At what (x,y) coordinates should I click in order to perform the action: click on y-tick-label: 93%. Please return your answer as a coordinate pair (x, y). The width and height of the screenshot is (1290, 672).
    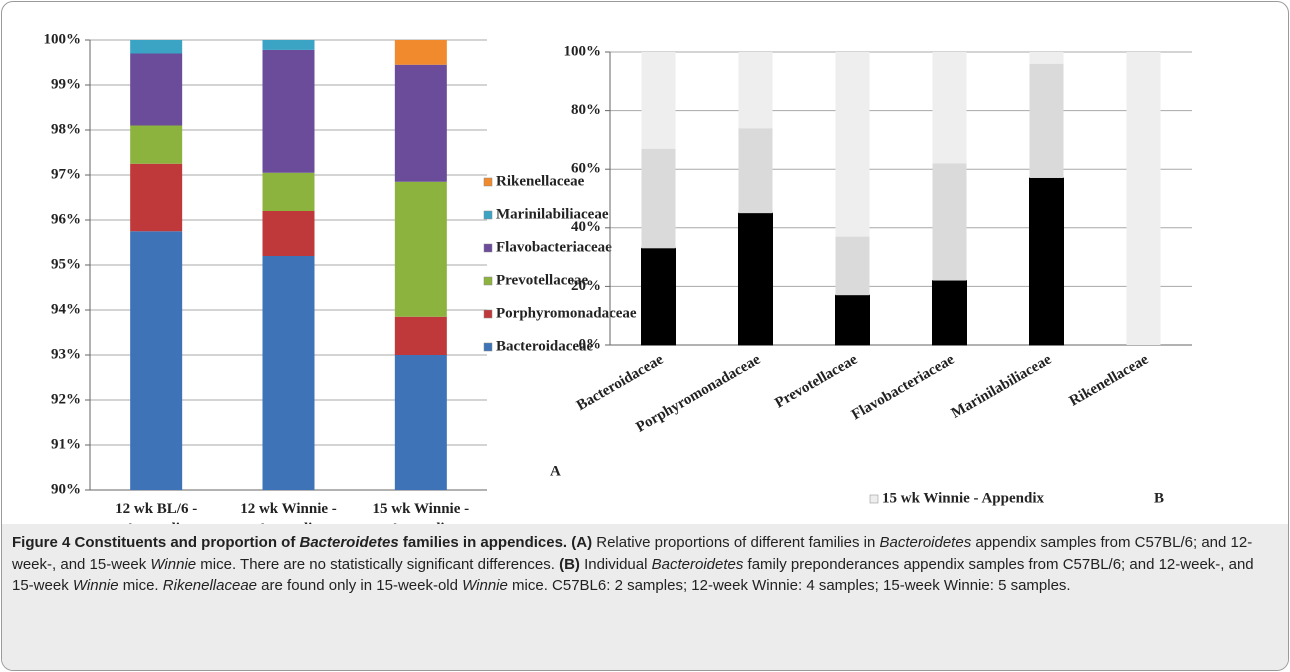
    Looking at the image, I should click on (66, 354).